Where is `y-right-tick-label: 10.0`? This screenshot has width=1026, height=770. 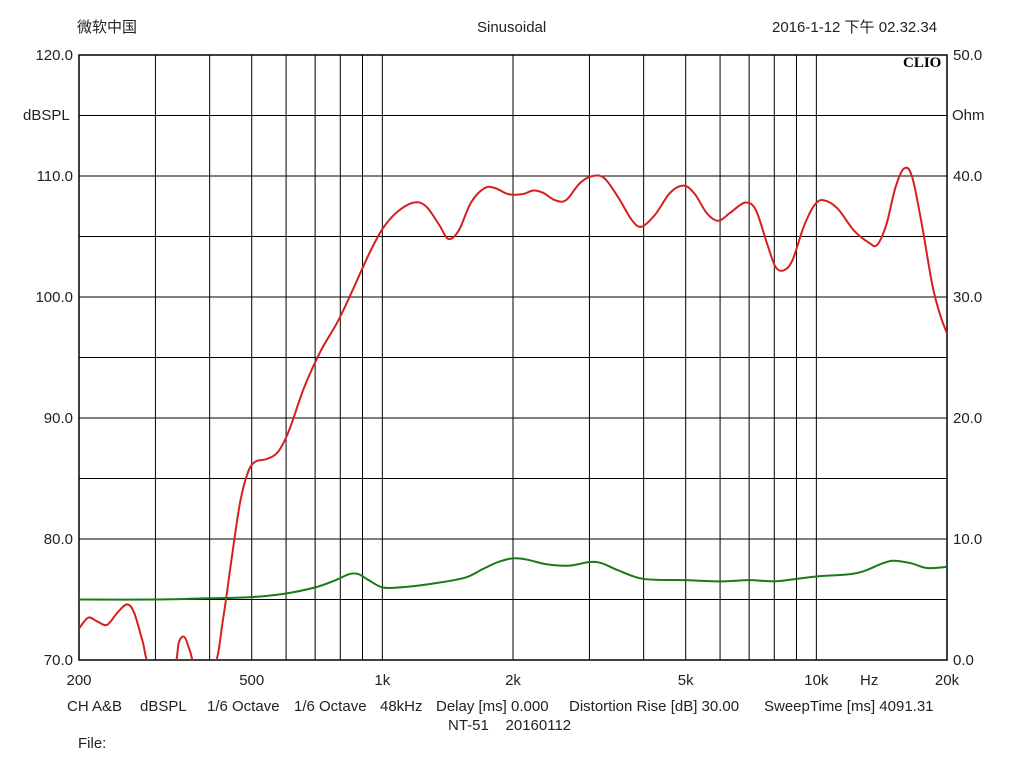
y-right-tick-label: 10.0 is located at coordinates (967, 539).